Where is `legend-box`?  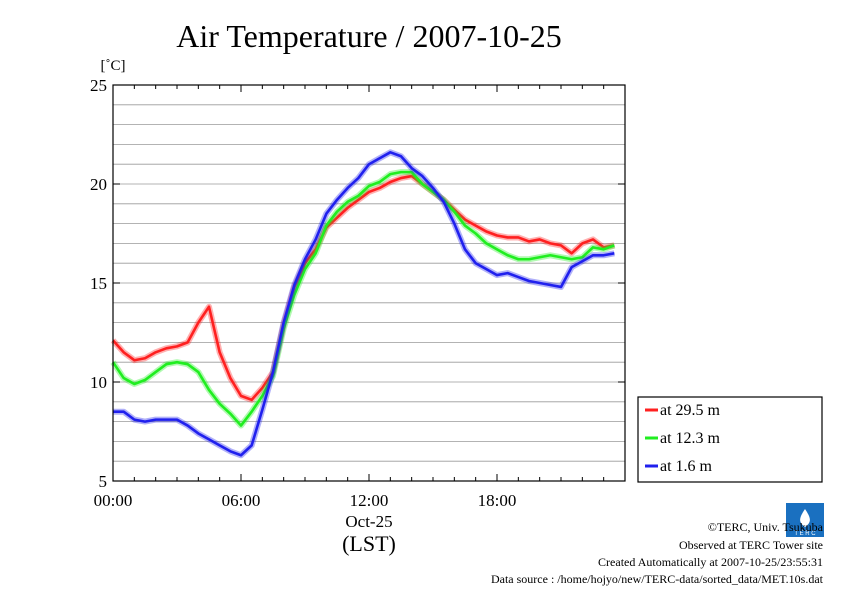 legend-box is located at coordinates (730, 439).